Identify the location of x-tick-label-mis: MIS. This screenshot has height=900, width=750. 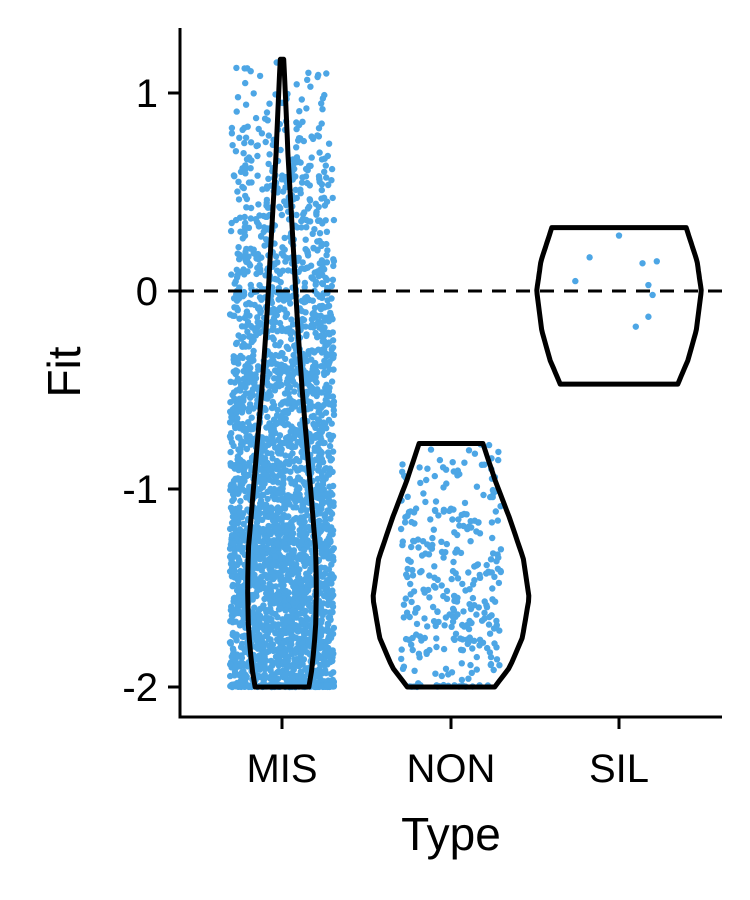
(281, 769).